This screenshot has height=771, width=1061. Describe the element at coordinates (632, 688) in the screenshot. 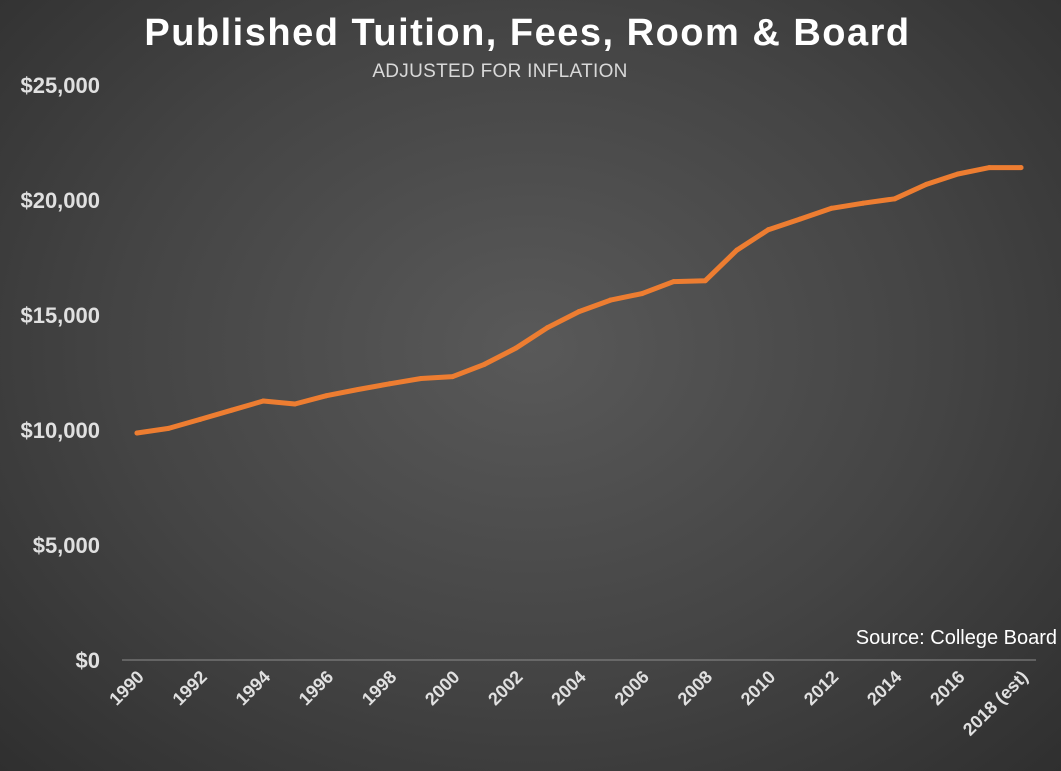

I see `x-tick-label: 2006` at that location.